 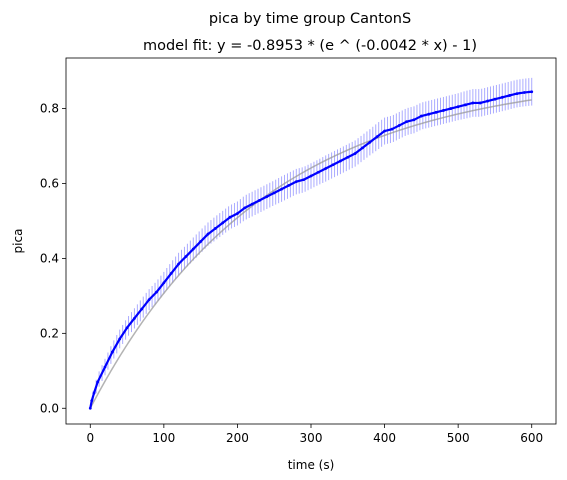 What do you see at coordinates (49, 333) in the screenshot?
I see `y-tick-label: 0.2` at bounding box center [49, 333].